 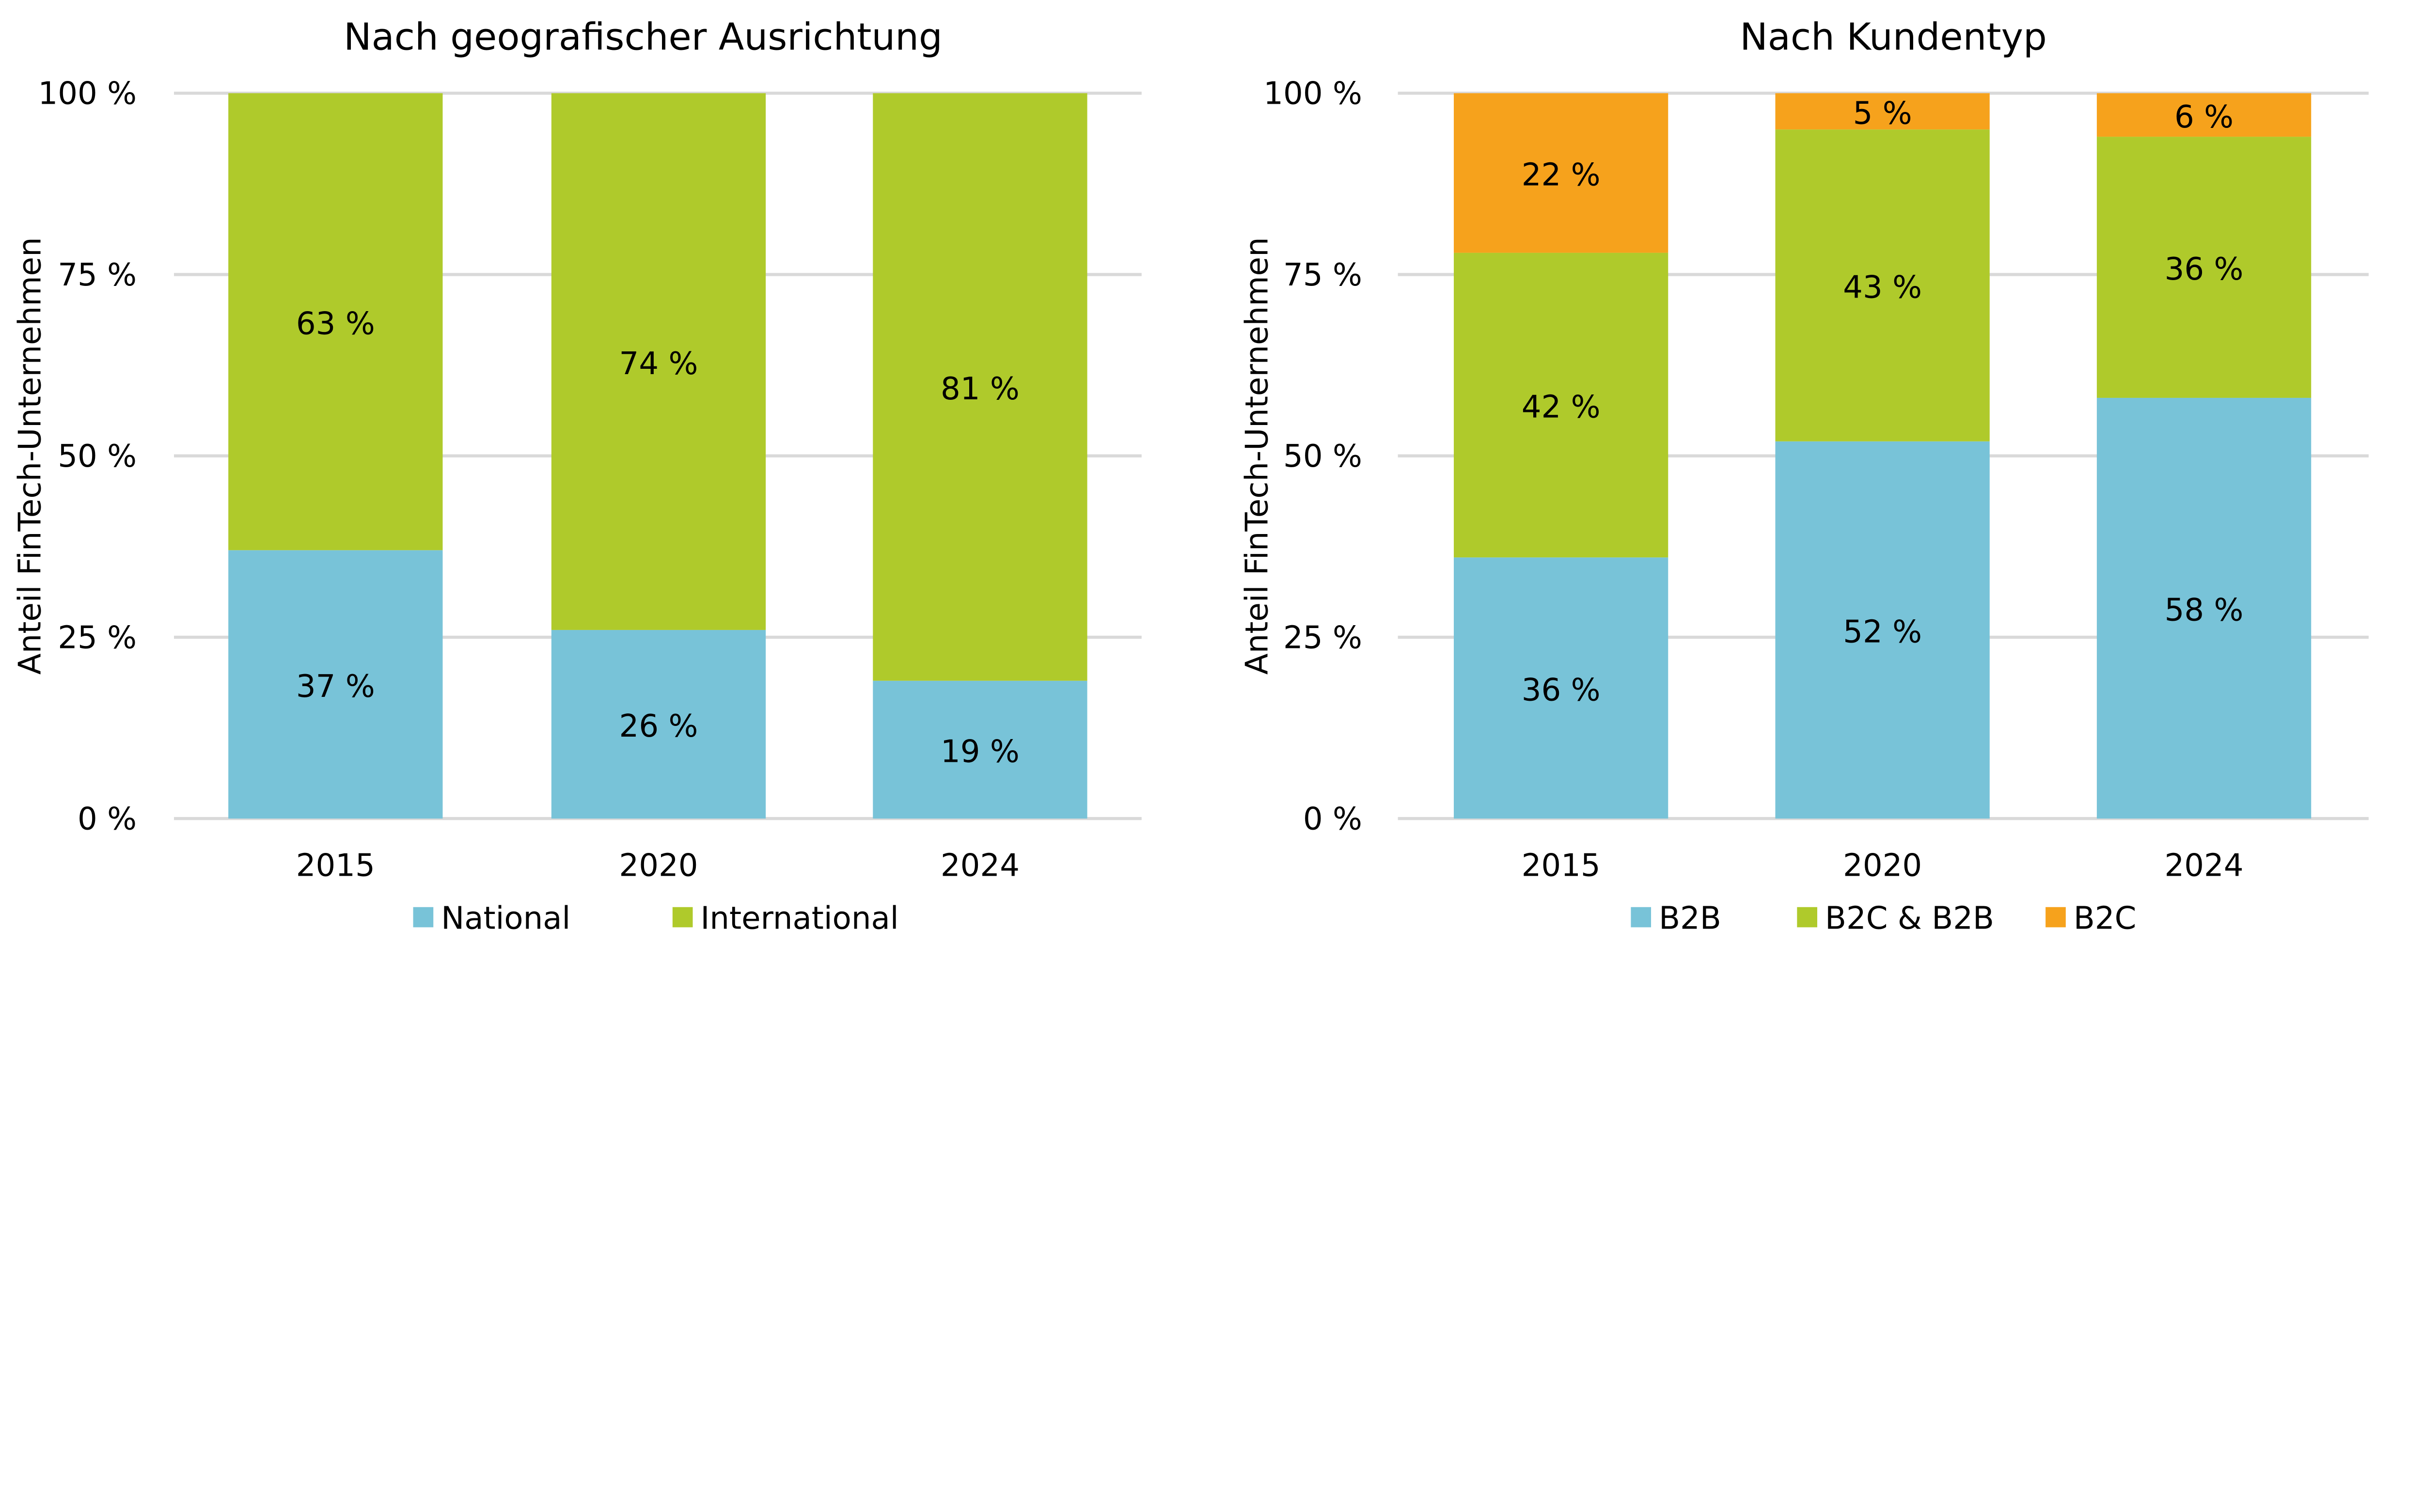 I want to click on chart1-x-tick-label: 2020, so click(x=658, y=866).